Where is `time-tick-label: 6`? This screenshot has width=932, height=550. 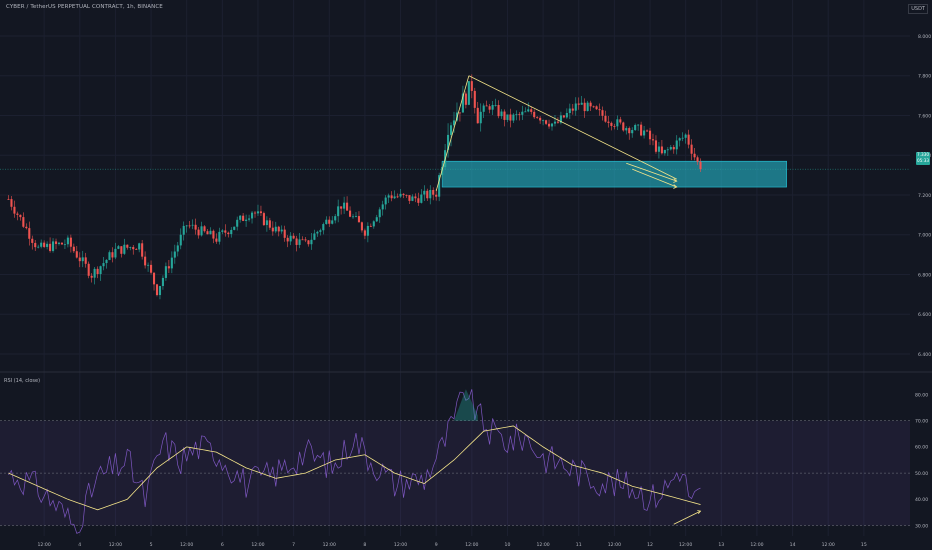 time-tick-label: 6 is located at coordinates (222, 545).